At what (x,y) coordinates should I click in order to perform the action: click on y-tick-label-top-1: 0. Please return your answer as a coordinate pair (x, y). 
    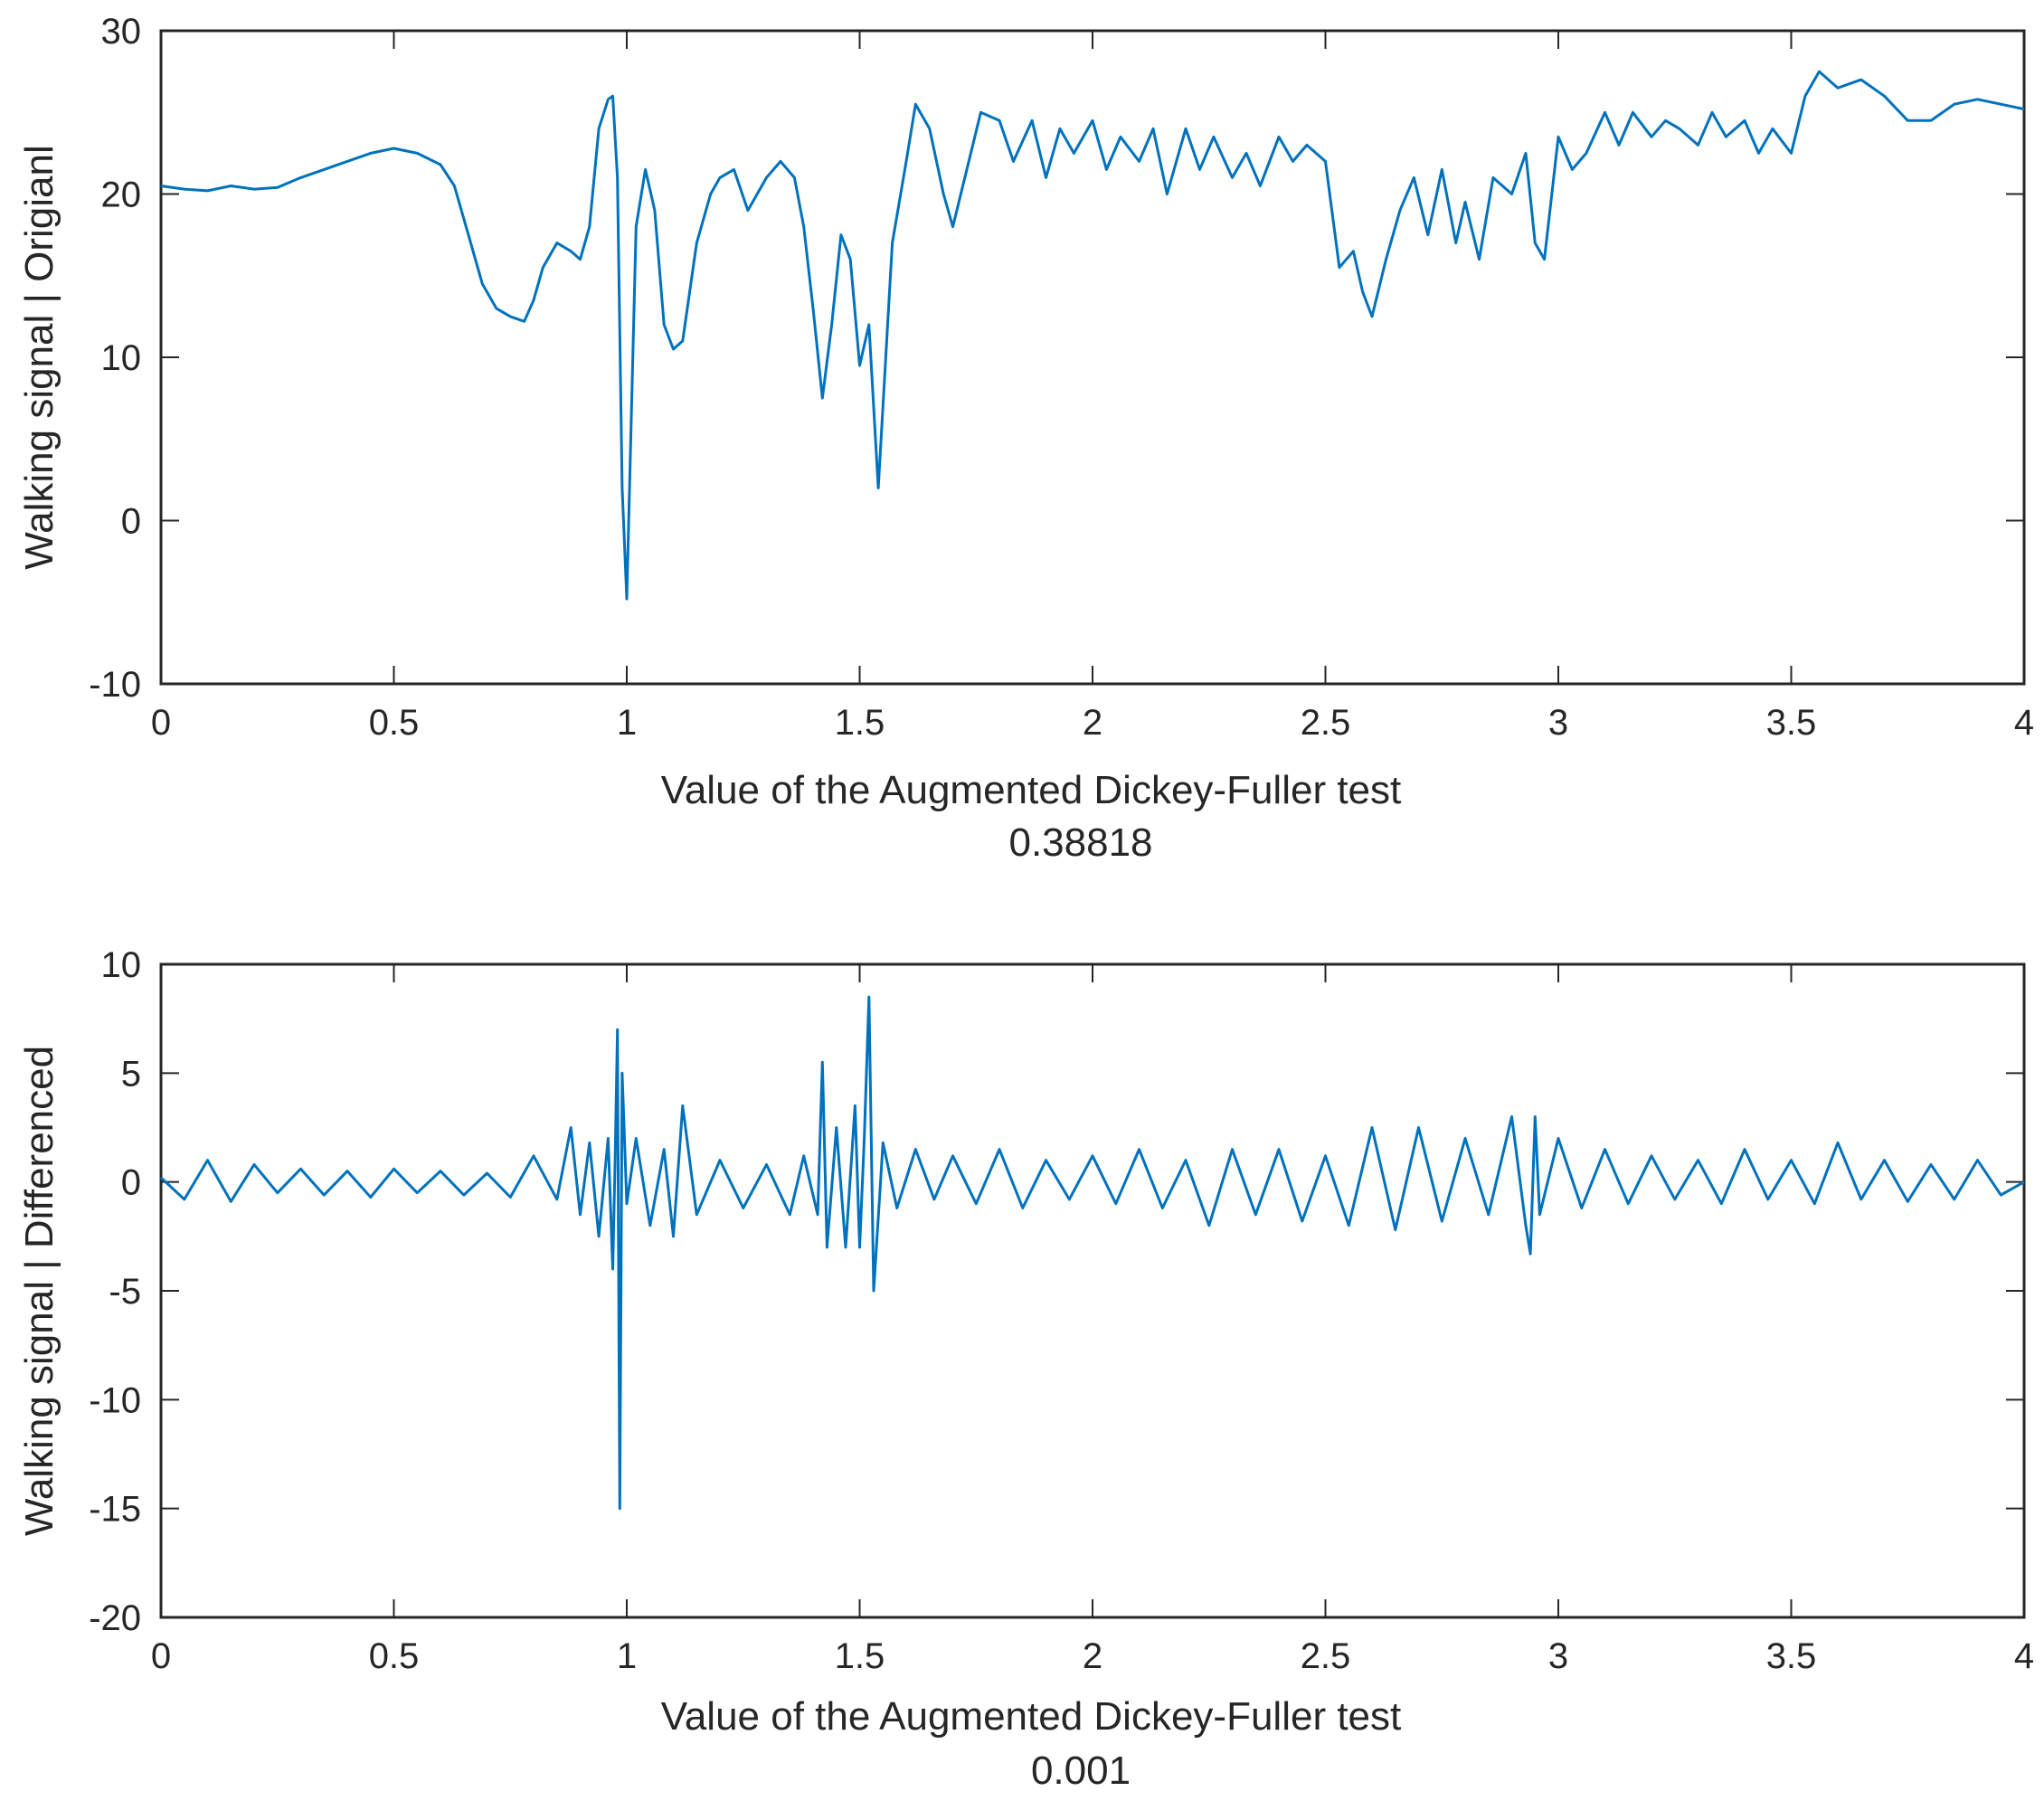
    Looking at the image, I should click on (131, 522).